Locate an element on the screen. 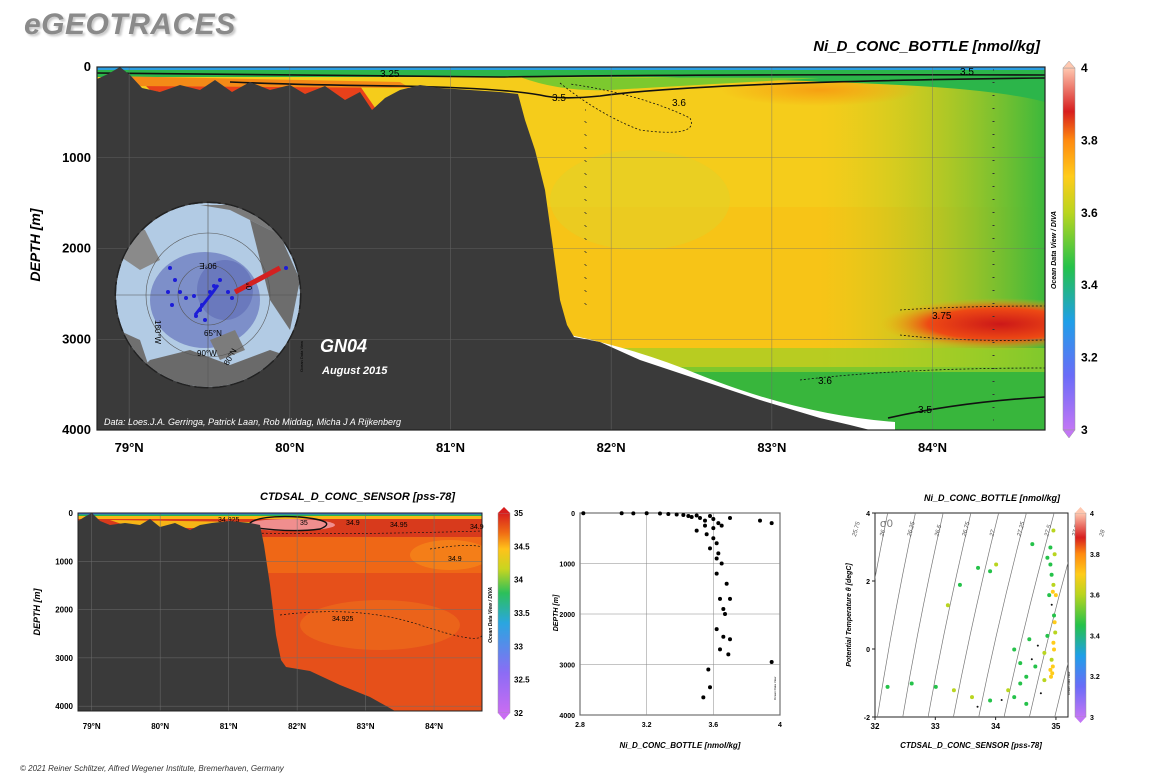 Image resolution: width=1156 pixels, height=779 pixels. contour-label: 34.95 is located at coordinates (399, 525).